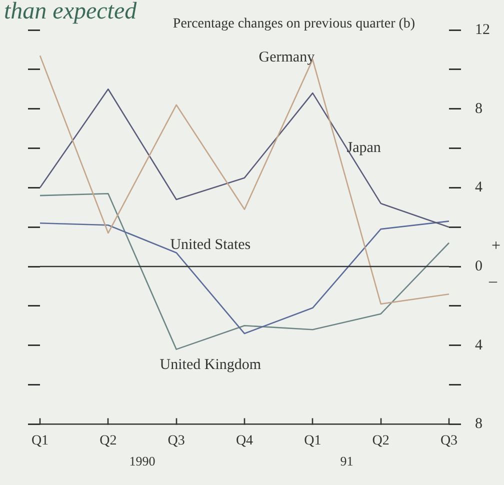 The width and height of the screenshot is (504, 485). I want to click on chart-subtitle: Percentage changes on previous quarter (b), so click(294, 24).